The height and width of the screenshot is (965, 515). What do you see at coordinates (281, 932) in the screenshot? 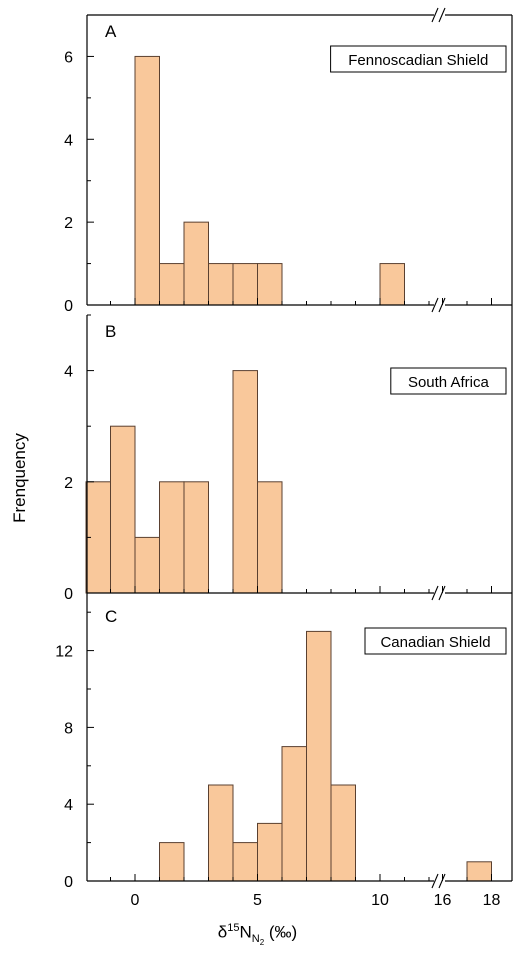
I see `x-axis-label-suffix: (‰)` at bounding box center [281, 932].